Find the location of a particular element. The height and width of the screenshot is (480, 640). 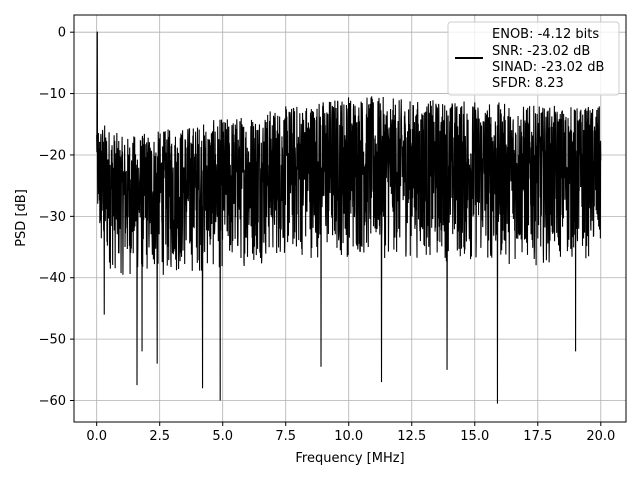

legend-entry-enob: ENOB: -4.12 bits is located at coordinates (545, 34).